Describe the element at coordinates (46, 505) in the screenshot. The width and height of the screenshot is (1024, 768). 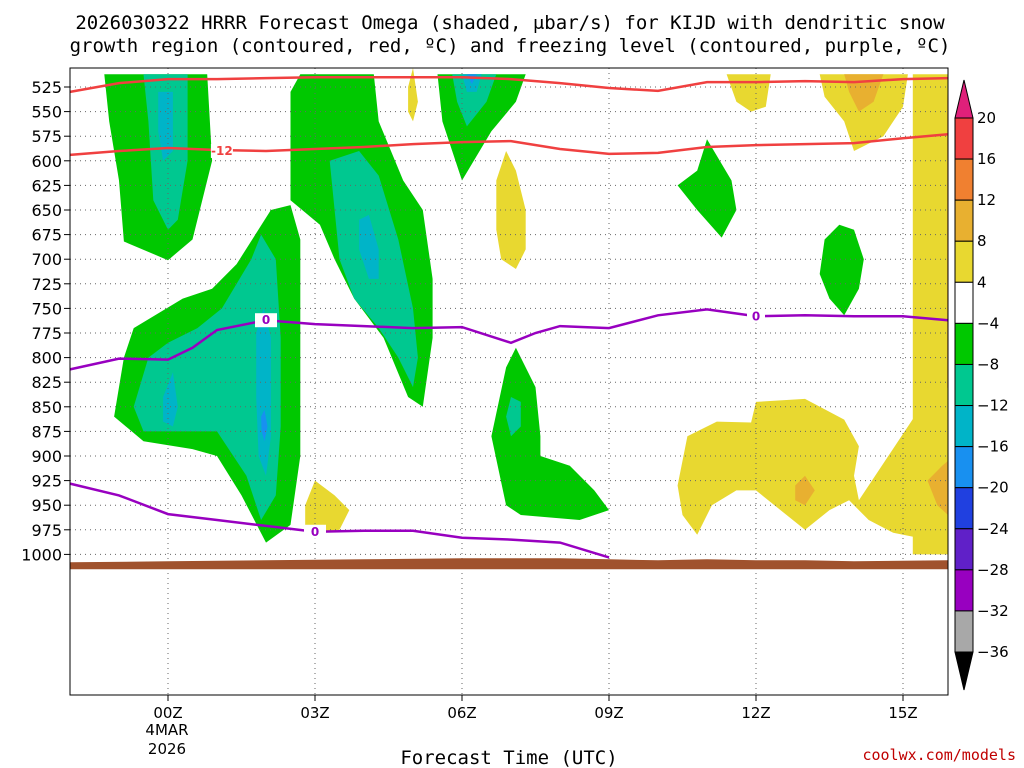
I see `y-tick-label-950: 950` at that location.